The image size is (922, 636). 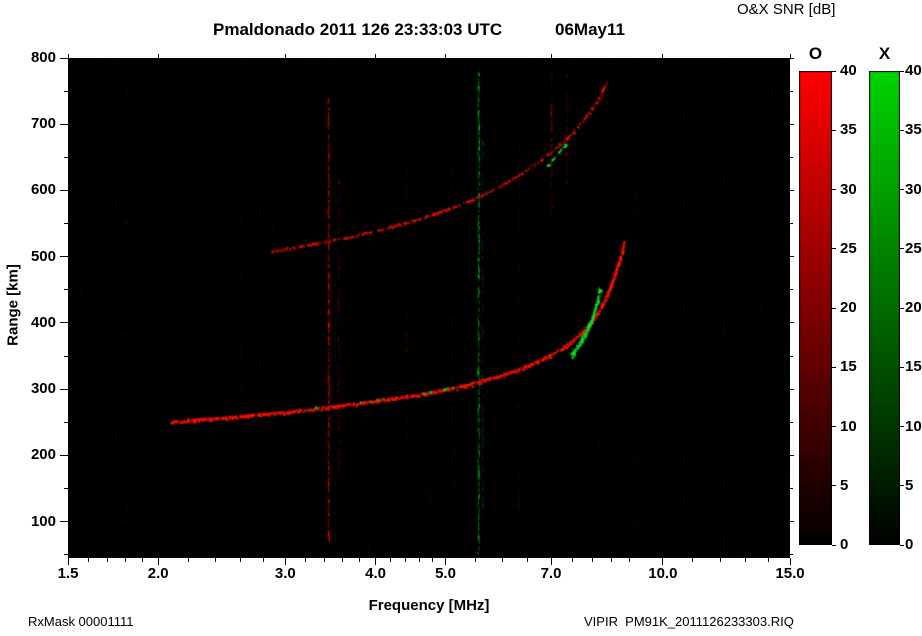 What do you see at coordinates (884, 308) in the screenshot?
I see `colorbar-x` at bounding box center [884, 308].